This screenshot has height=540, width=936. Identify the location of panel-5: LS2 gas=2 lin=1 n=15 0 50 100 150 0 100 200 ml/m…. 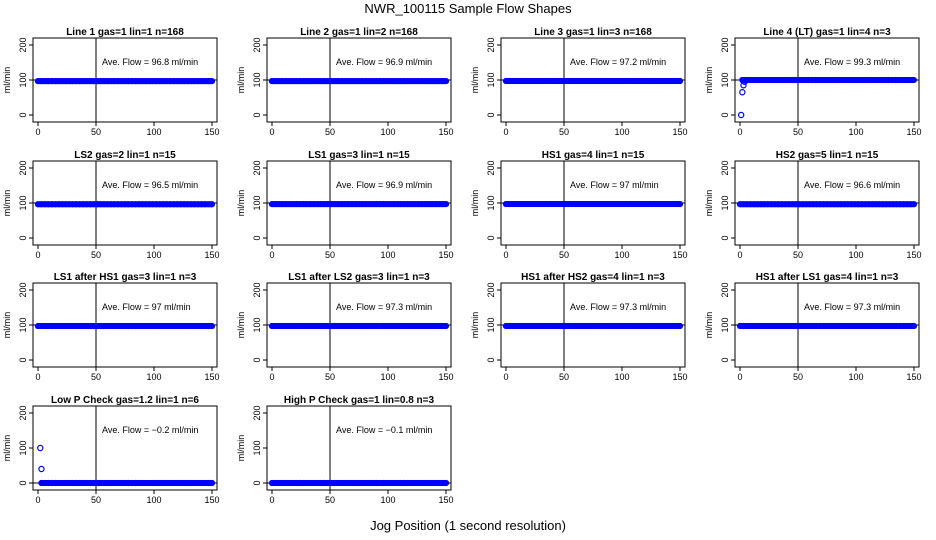
(111, 205).